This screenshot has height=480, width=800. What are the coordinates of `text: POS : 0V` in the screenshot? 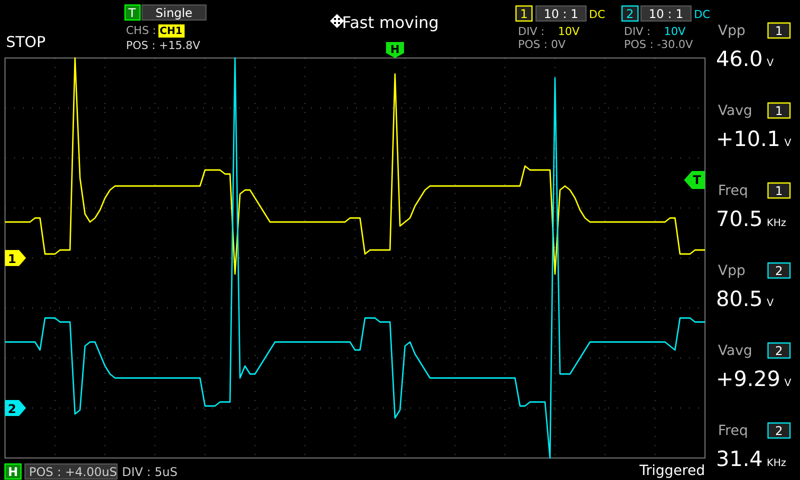 It's located at (542, 44).